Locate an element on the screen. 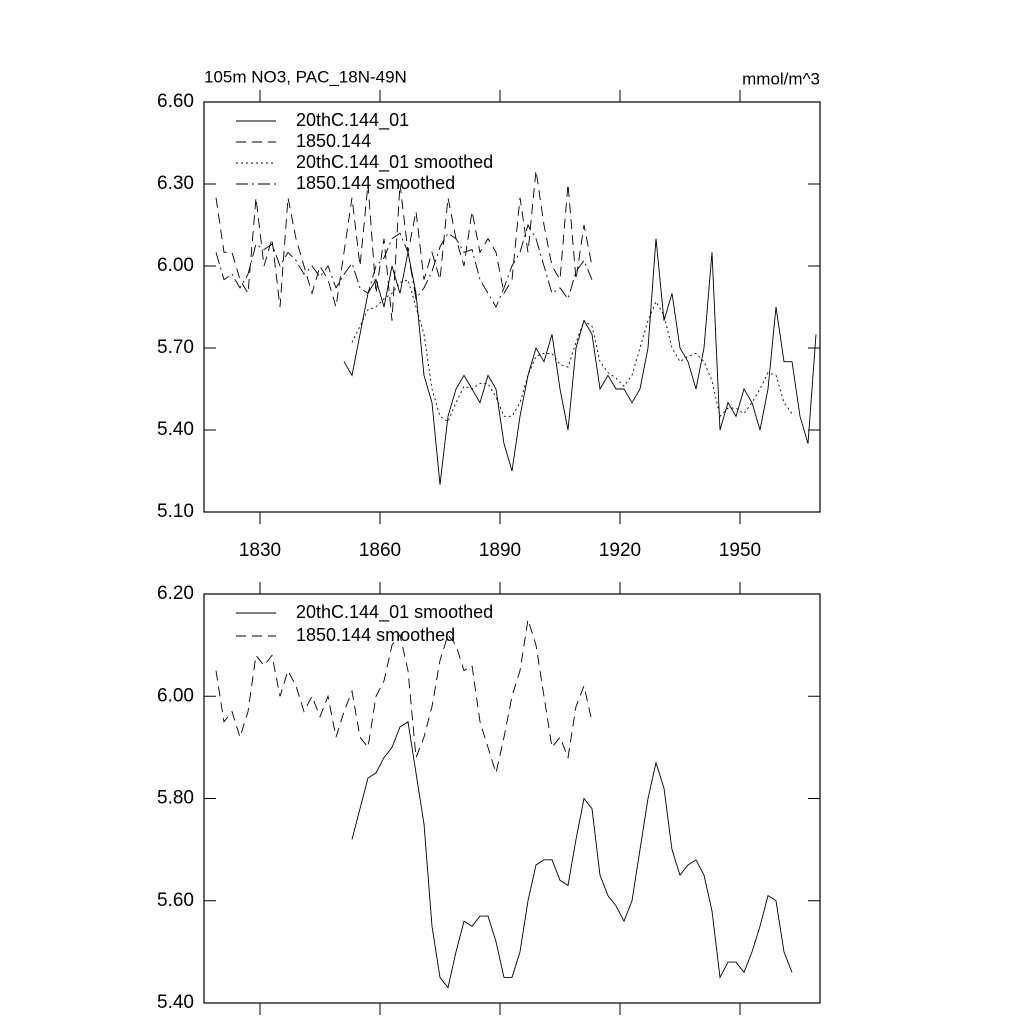  y-tick-label: 5.10 is located at coordinates (175, 511).